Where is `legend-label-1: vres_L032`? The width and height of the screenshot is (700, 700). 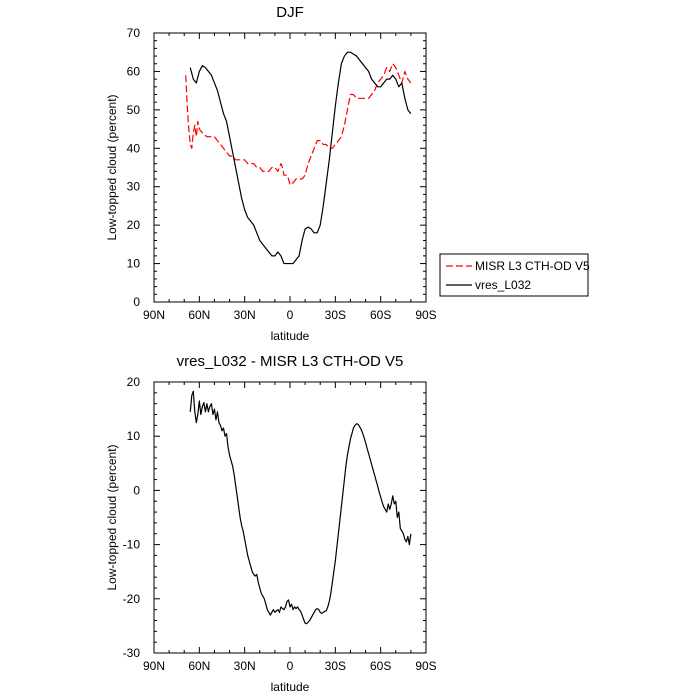 legend-label-1: vres_L032 is located at coordinates (503, 285).